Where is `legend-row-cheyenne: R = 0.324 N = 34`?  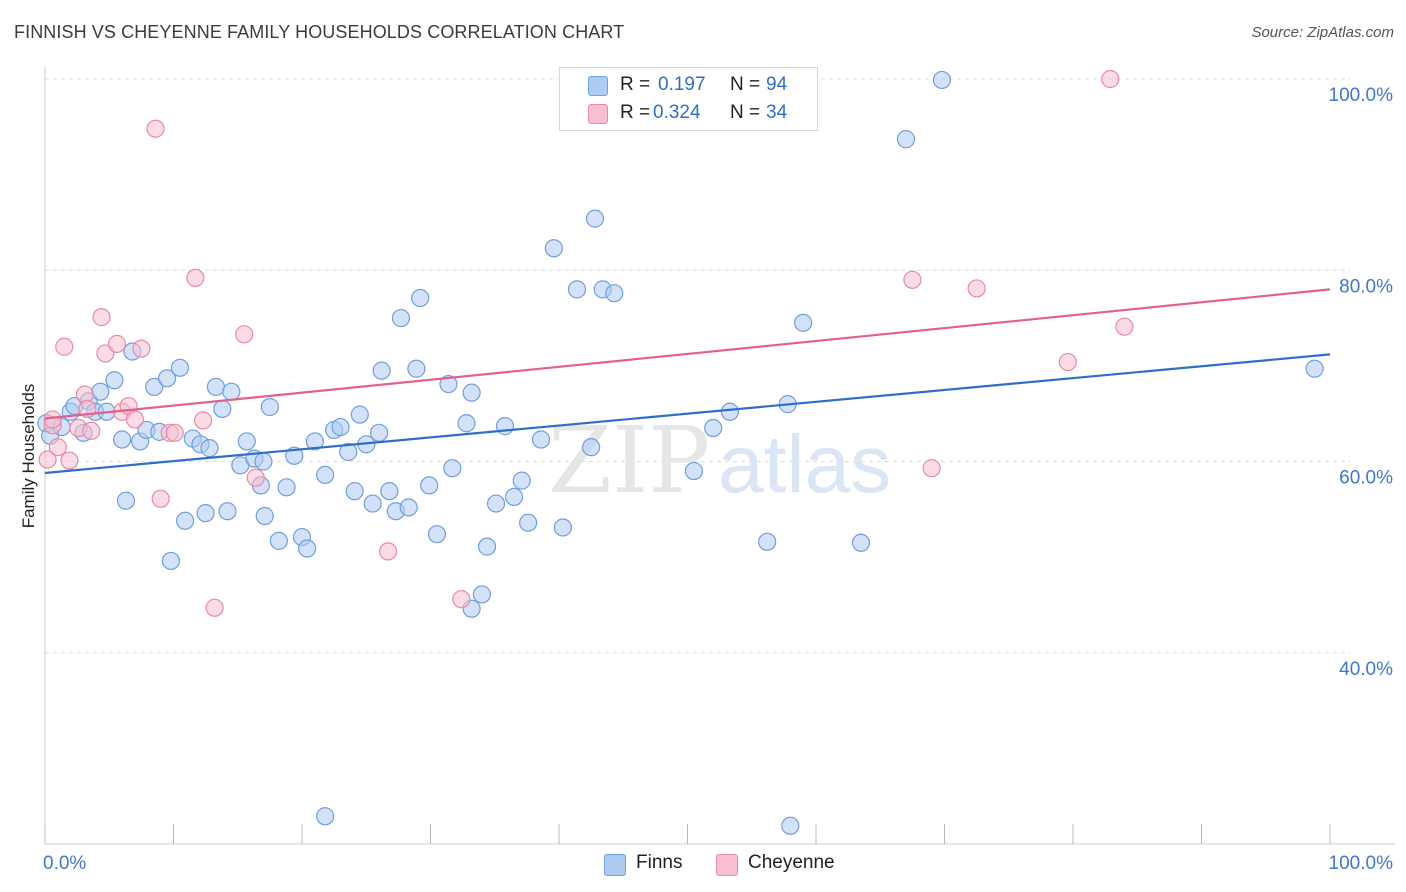
legend-row-cheyenne: R = 0.324 N = 34 is located at coordinates (688, 114).